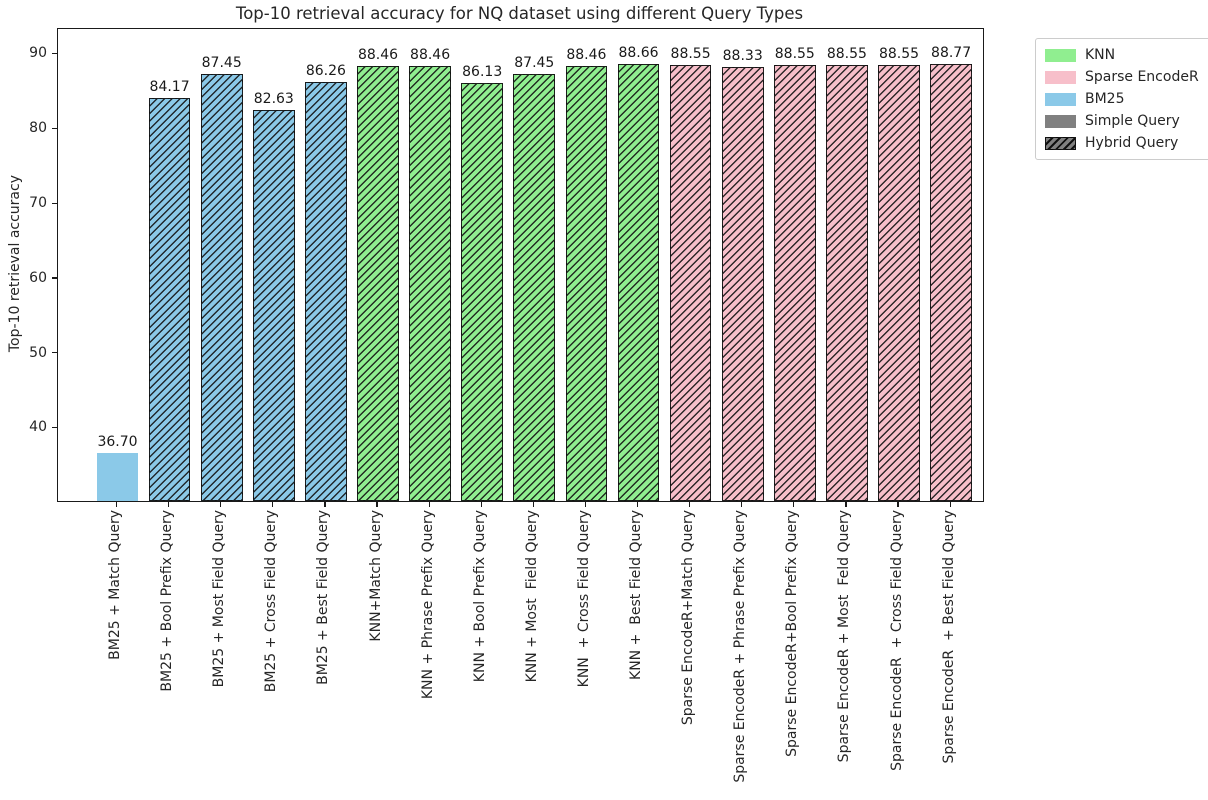  Describe the element at coordinates (479, 596) in the screenshot. I see `x-tick-label: KNN + Bool Prefix Query` at that location.